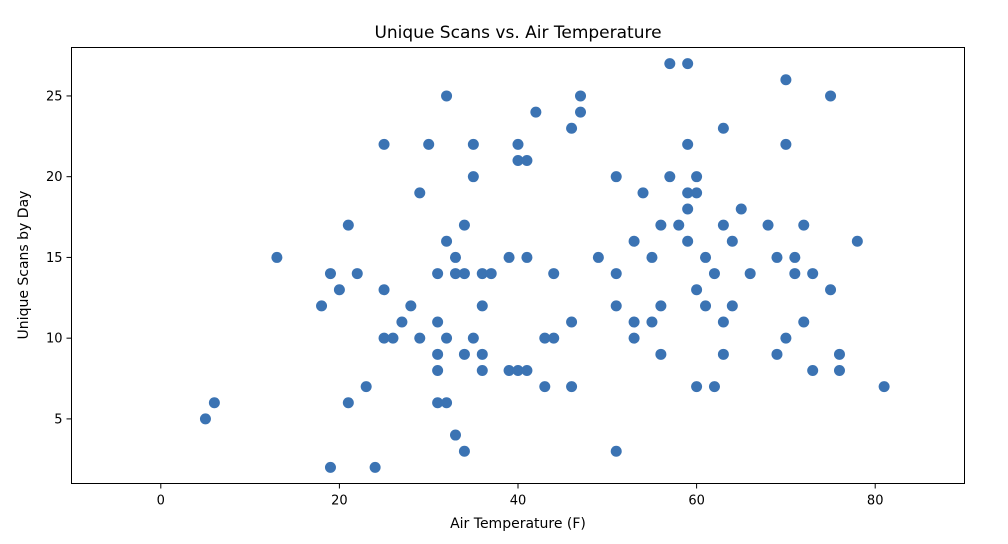  Describe the element at coordinates (54, 96) in the screenshot. I see `y-tick-label: 25` at that location.